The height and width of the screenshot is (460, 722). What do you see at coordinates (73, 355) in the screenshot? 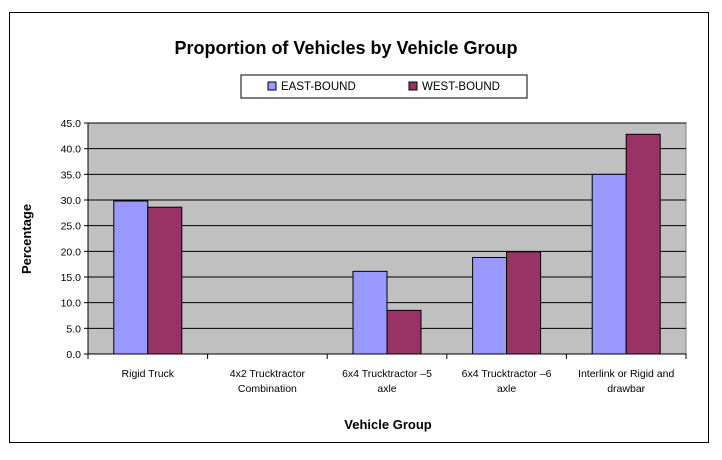
I see `y-tick-label: 0.0` at bounding box center [73, 355].